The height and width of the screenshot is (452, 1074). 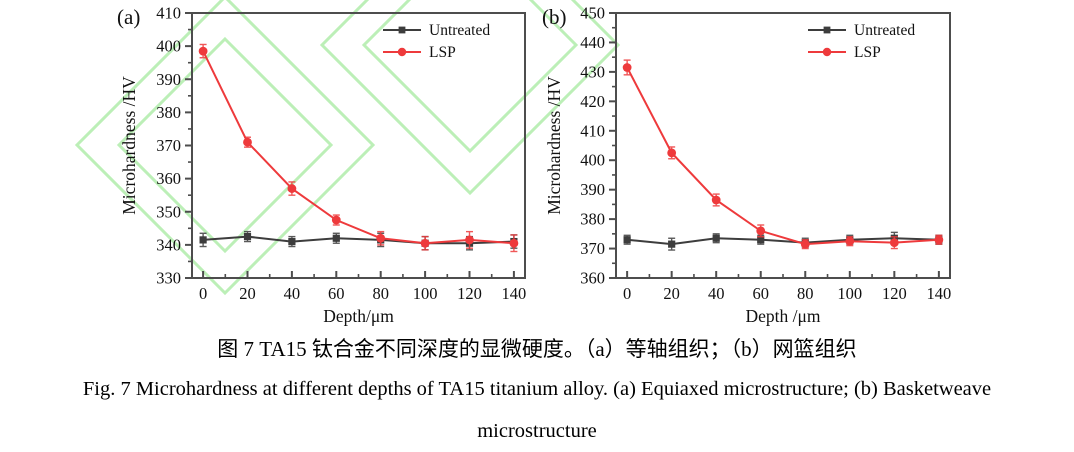 What do you see at coordinates (592, 42) in the screenshot?
I see `y-tick-label: 440` at bounding box center [592, 42].